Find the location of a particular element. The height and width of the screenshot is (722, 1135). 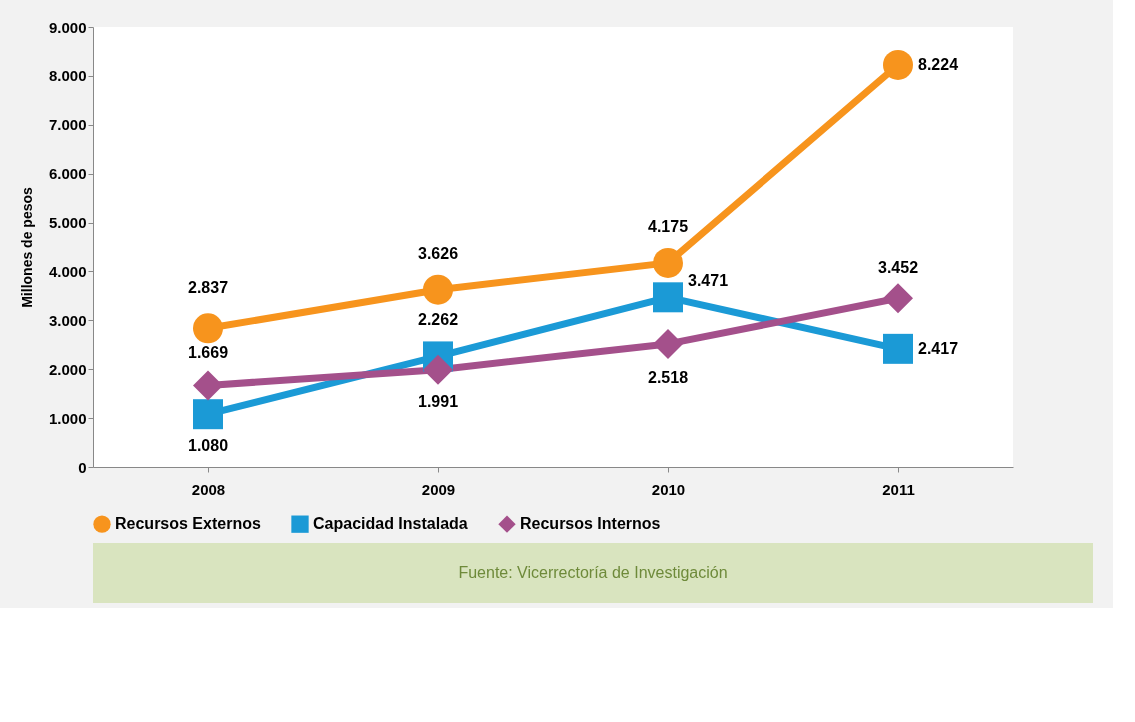

y-tick-label: 1.000 is located at coordinates (67, 418).